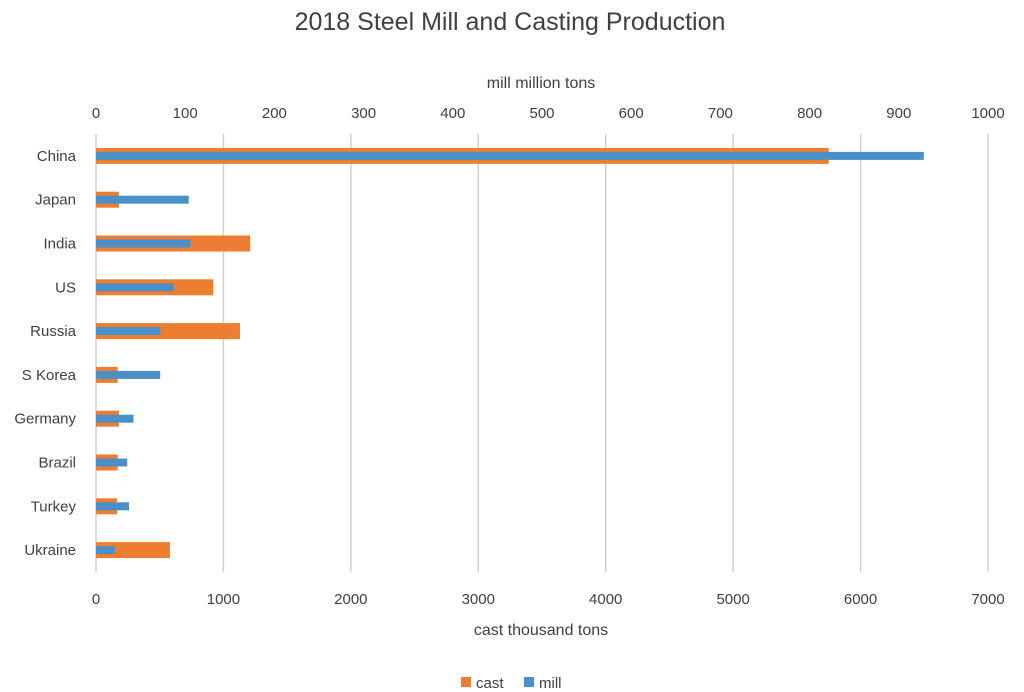 This screenshot has height=692, width=1024. I want to click on top-axis-ticks: 0 100 200 300 400 500 600 700 800 900 1000, so click(548, 113).